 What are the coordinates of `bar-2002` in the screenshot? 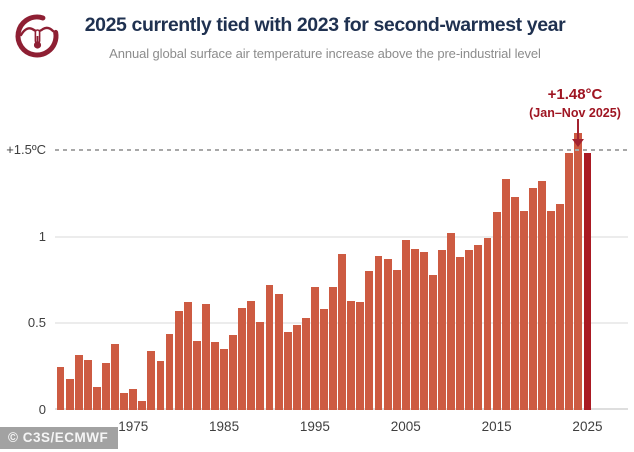 It's located at (378, 332).